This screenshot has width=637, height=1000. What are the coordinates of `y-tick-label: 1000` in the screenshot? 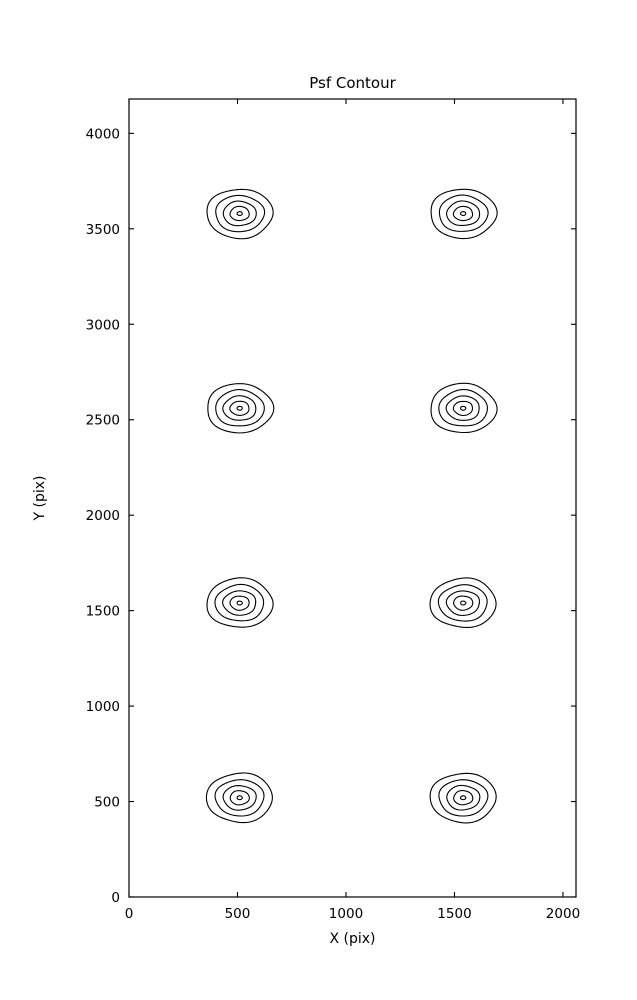 It's located at (103, 707).